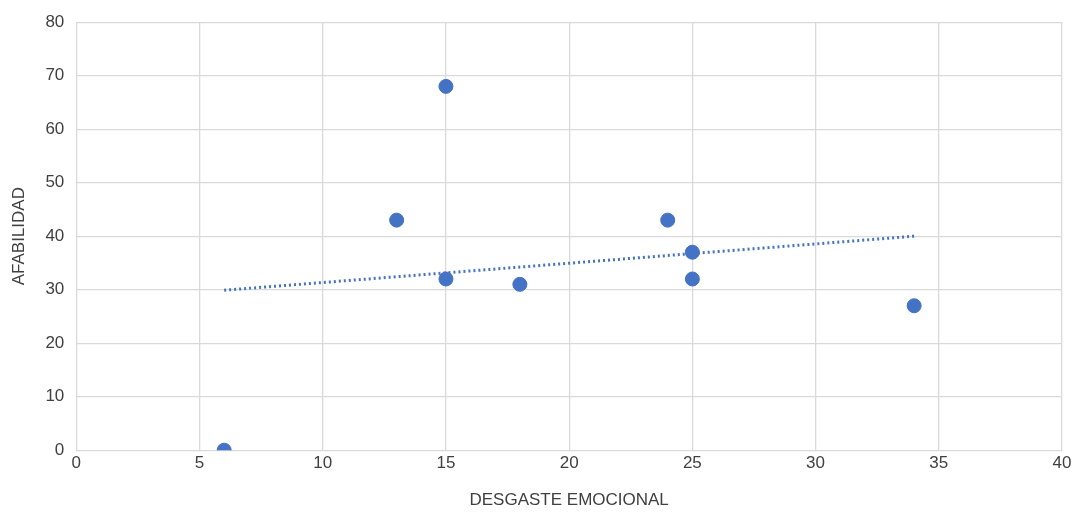 This screenshot has width=1080, height=520. What do you see at coordinates (55, 396) in the screenshot?
I see `y-tick-label: 10` at bounding box center [55, 396].